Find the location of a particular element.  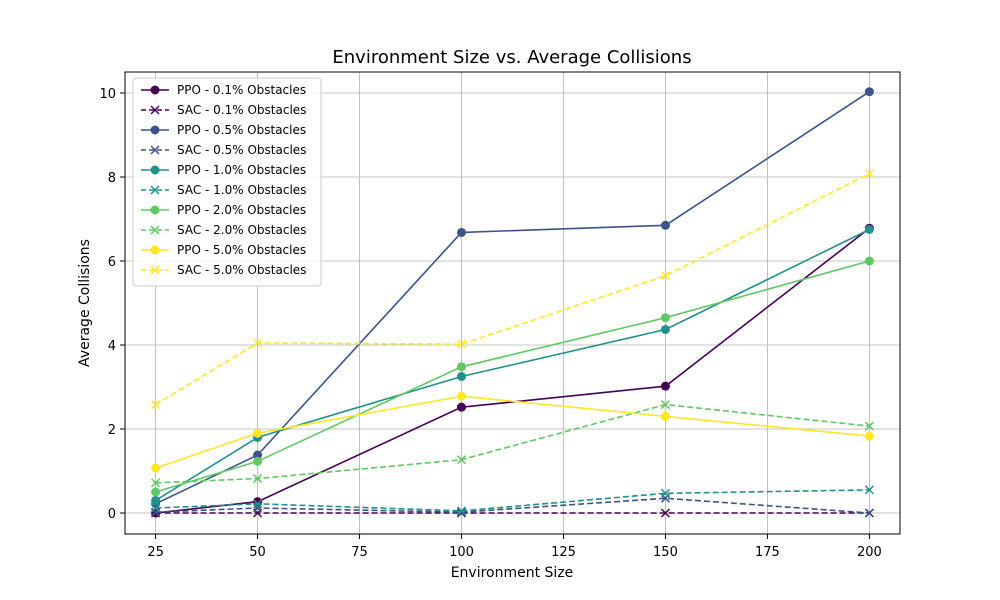

x-tick-label: 200 is located at coordinates (869, 552).